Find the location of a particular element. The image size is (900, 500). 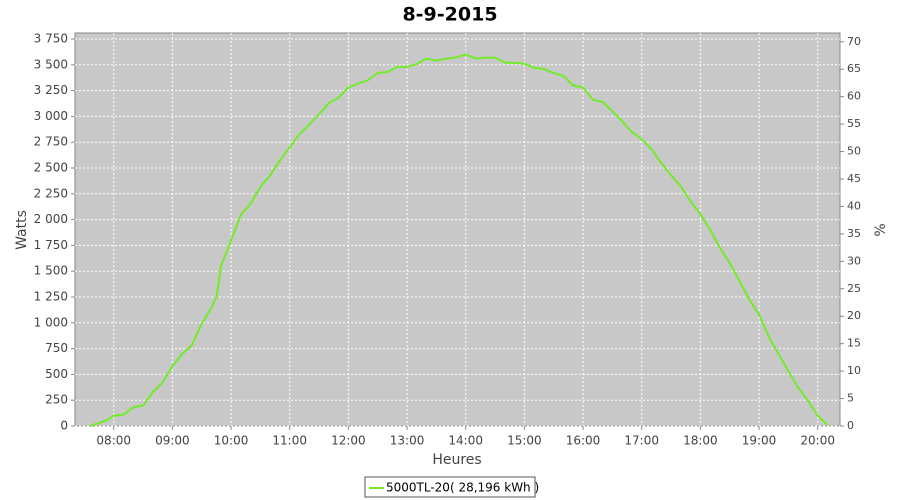

y2-tick-label: 5 is located at coordinates (850, 398).